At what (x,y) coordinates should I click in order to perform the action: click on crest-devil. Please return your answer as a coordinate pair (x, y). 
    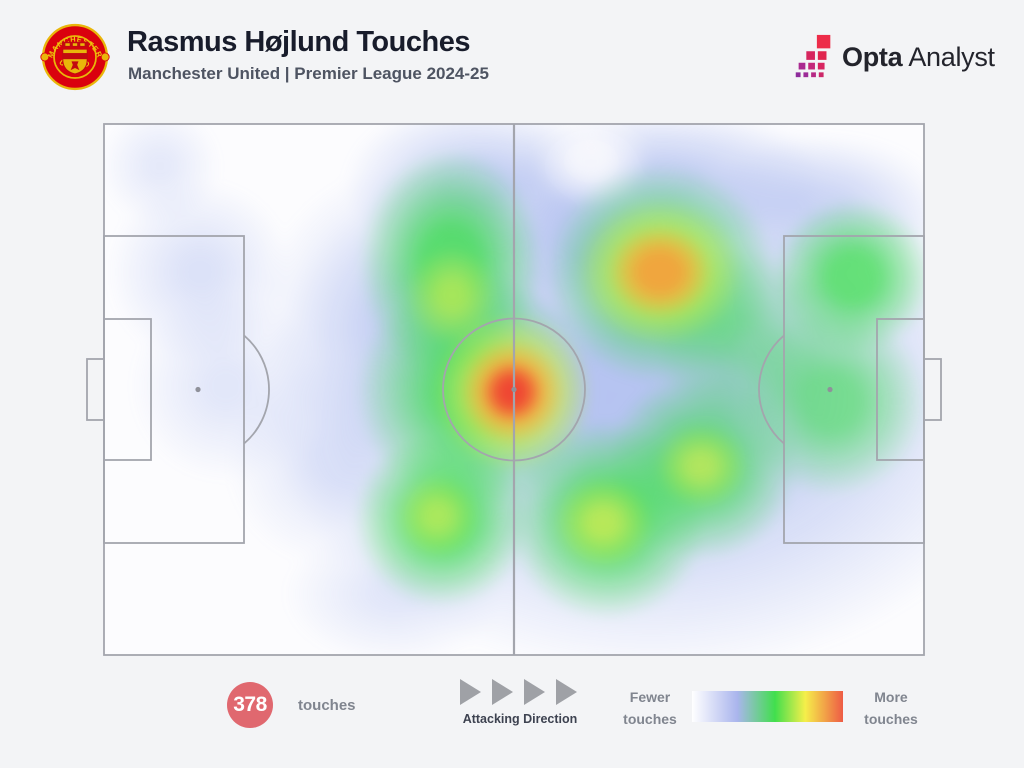
    Looking at the image, I should click on (75, 66).